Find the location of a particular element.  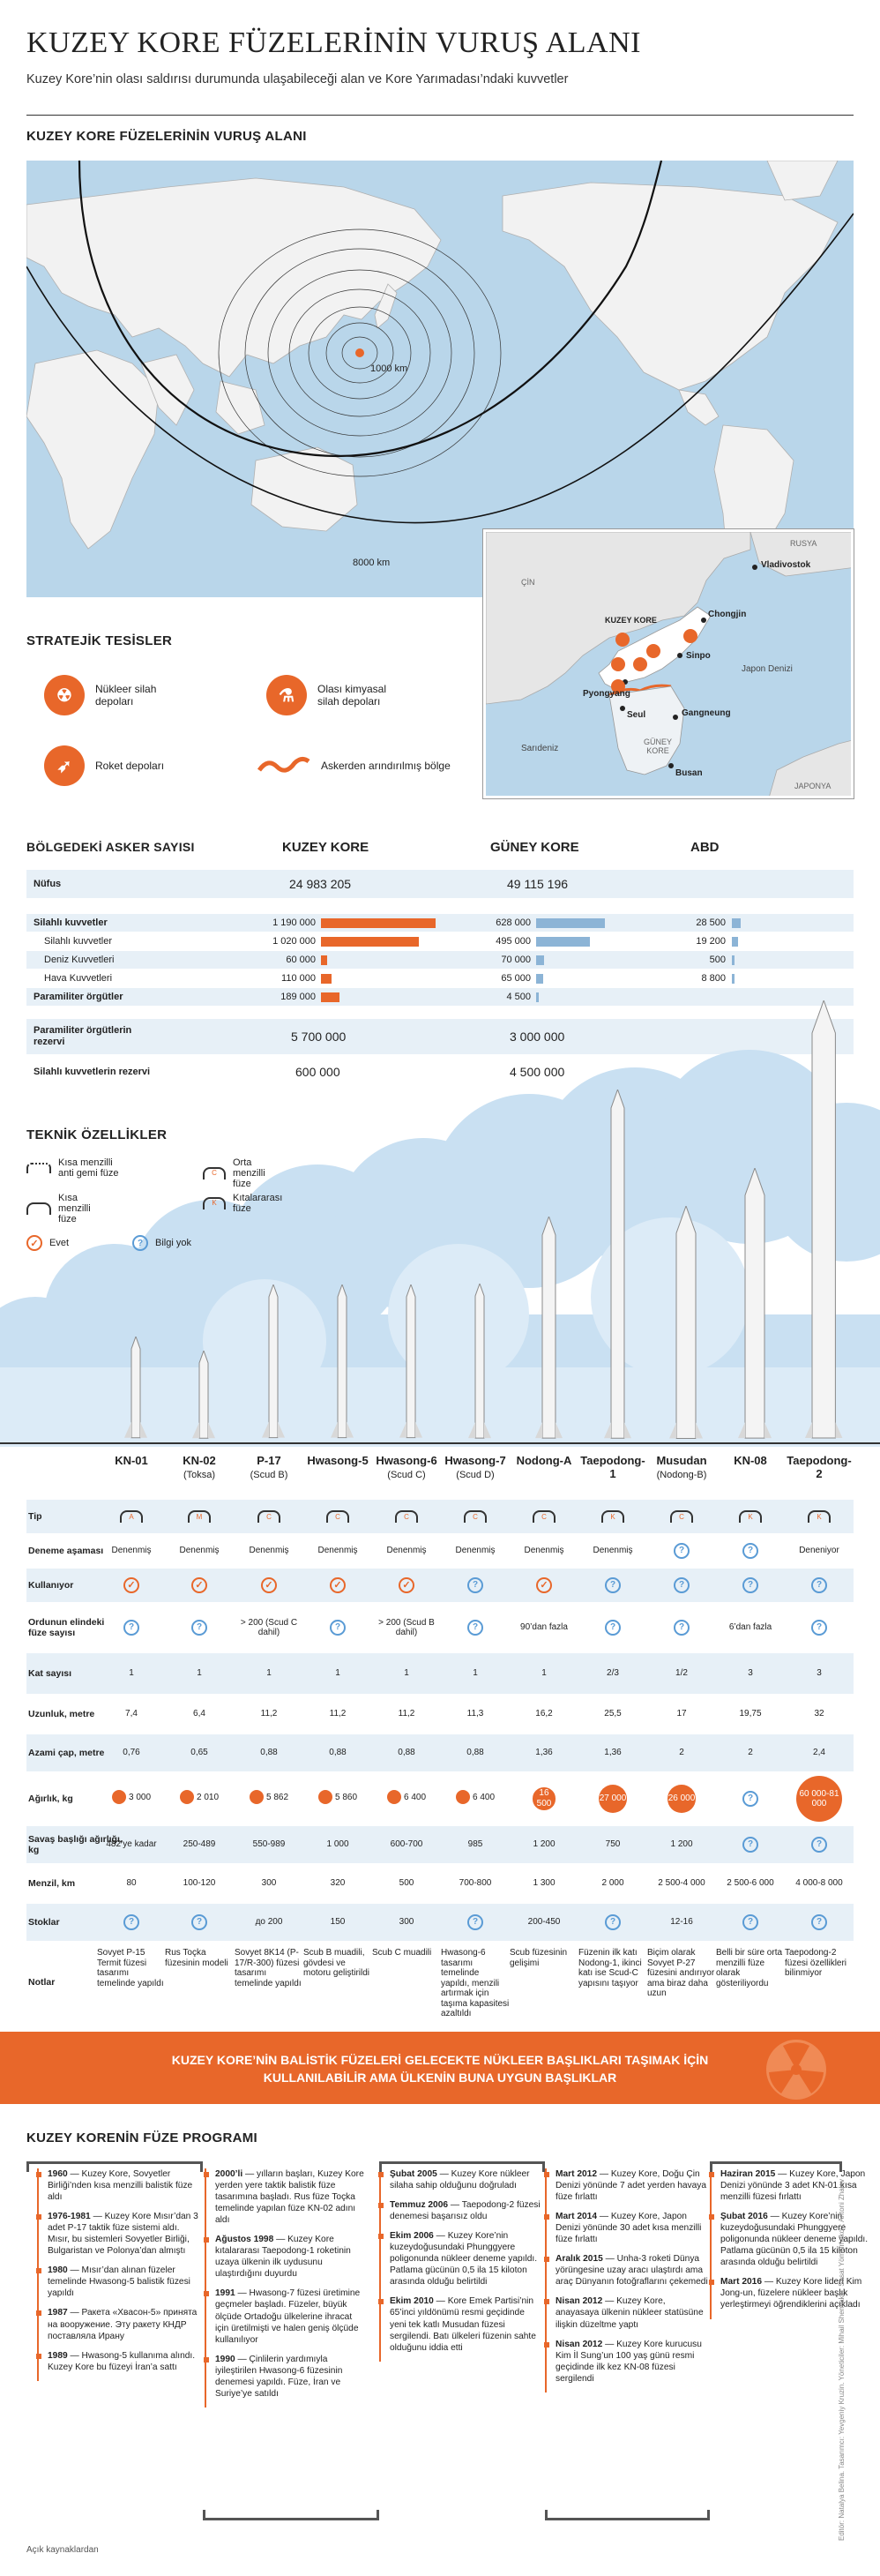

spec-cell-ordu: > 200 (Scud C dahil) is located at coordinates (269, 1628).